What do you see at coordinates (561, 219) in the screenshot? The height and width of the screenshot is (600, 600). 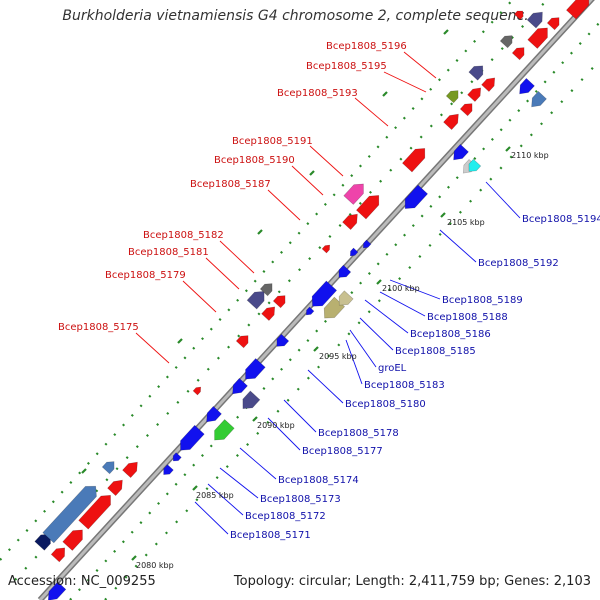 I see `gene-label-bcep1808-5194: Bcep1808_5194` at bounding box center [561, 219].